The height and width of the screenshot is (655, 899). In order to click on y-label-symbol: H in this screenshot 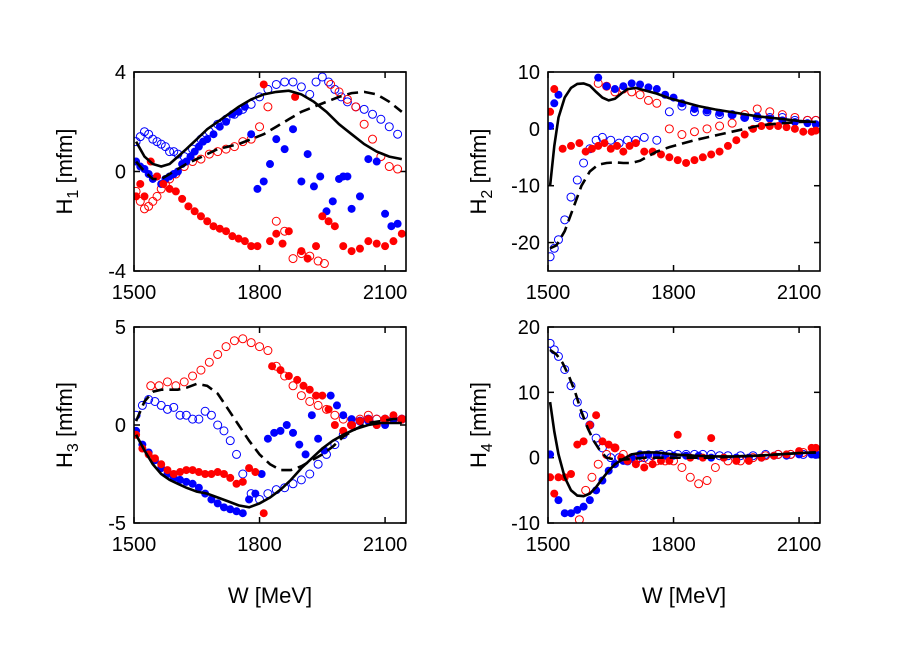, I will do `click(64, 207)`.